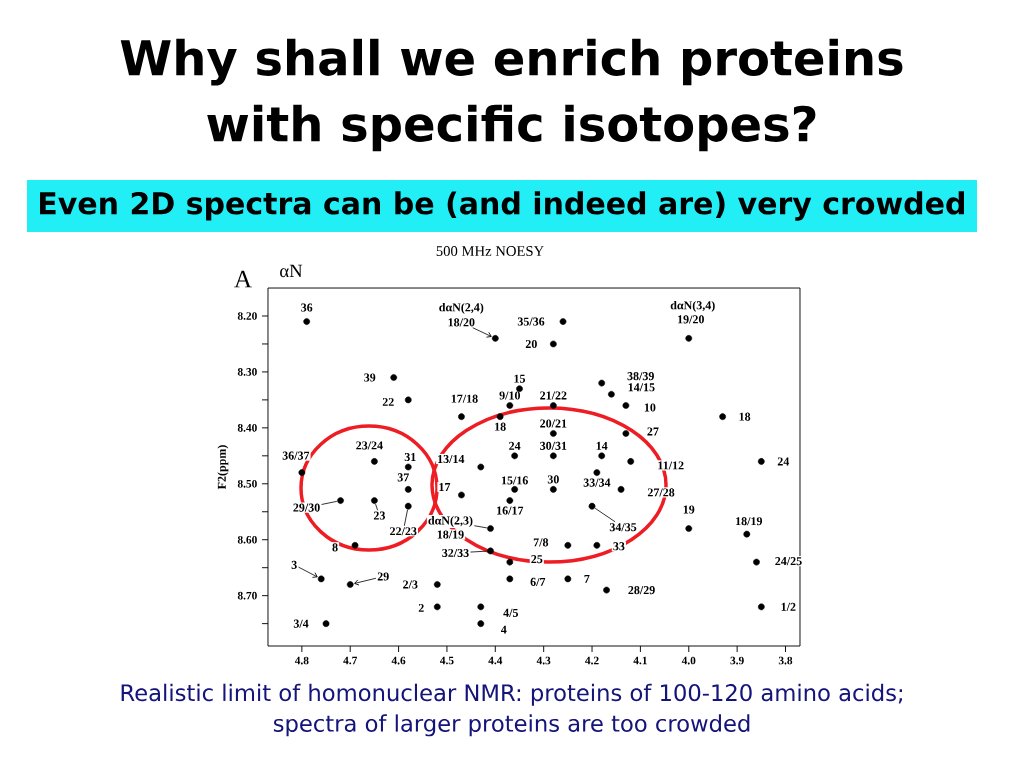 This screenshot has width=1024, height=768. What do you see at coordinates (291, 271) in the screenshot?
I see `text: αN` at bounding box center [291, 271].